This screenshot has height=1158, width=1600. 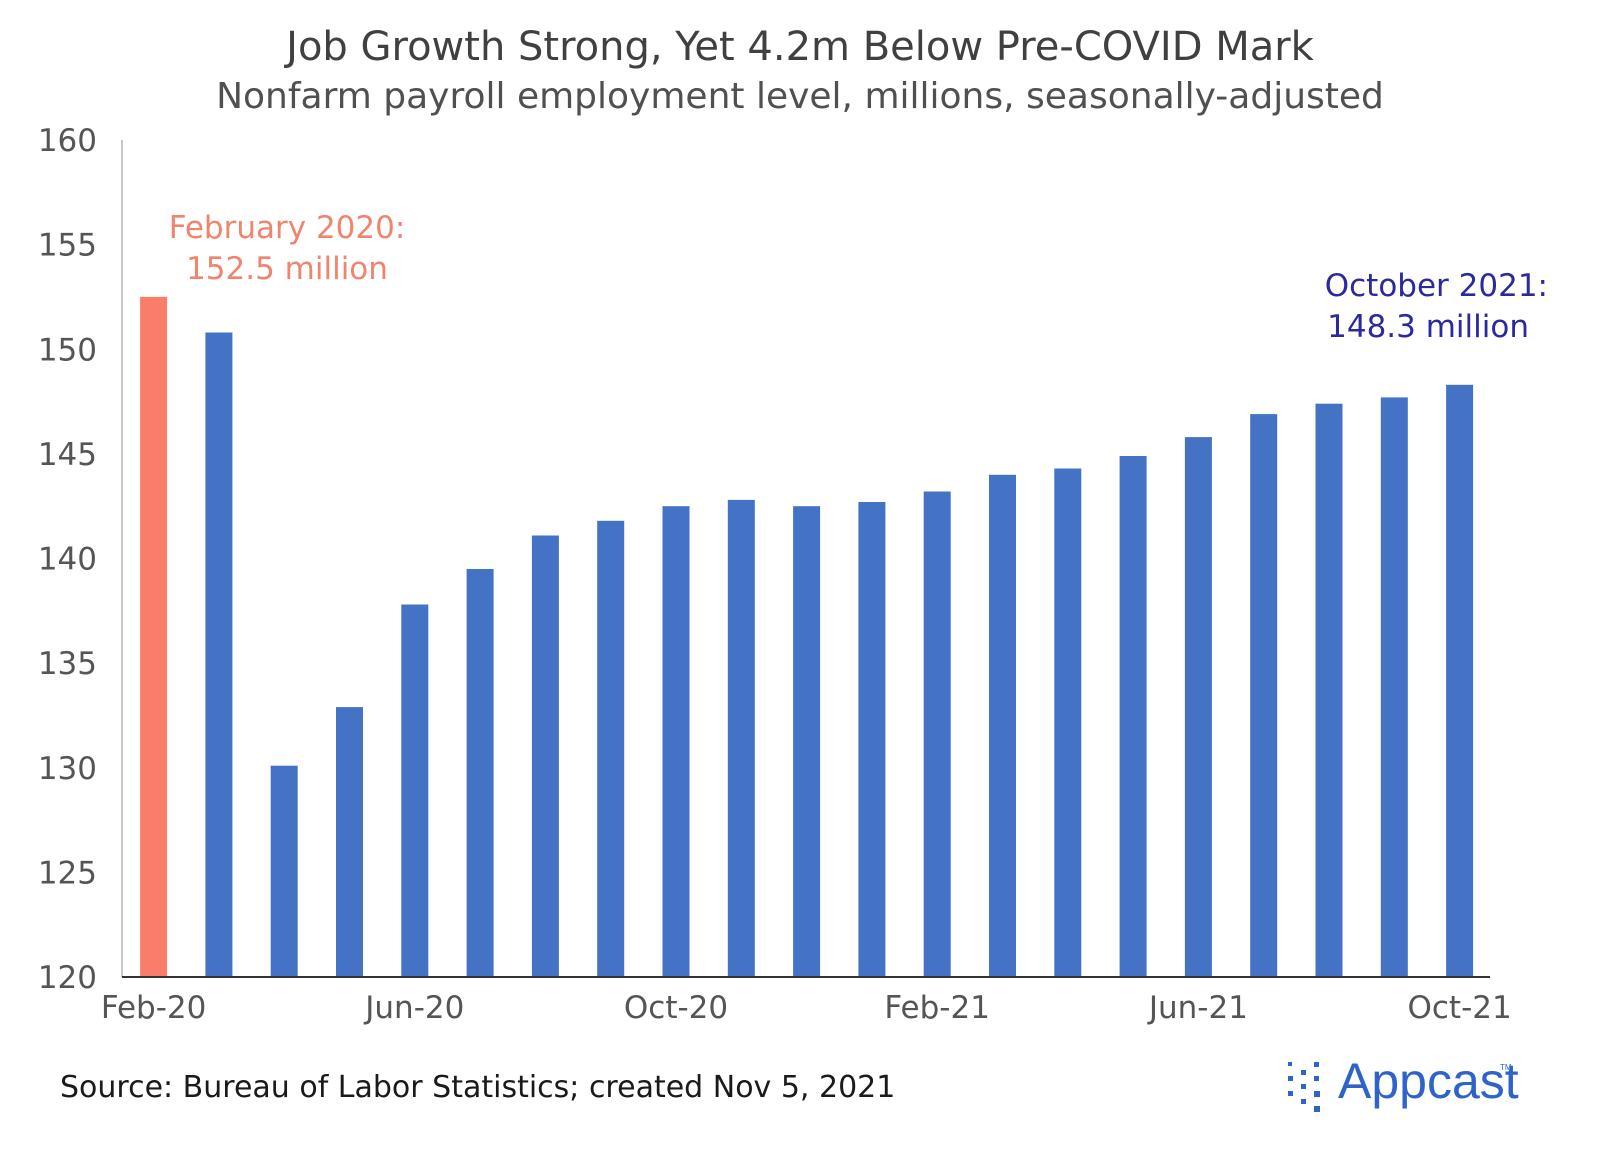 I want to click on x-tick-label: Feb-21, so click(x=937, y=1008).